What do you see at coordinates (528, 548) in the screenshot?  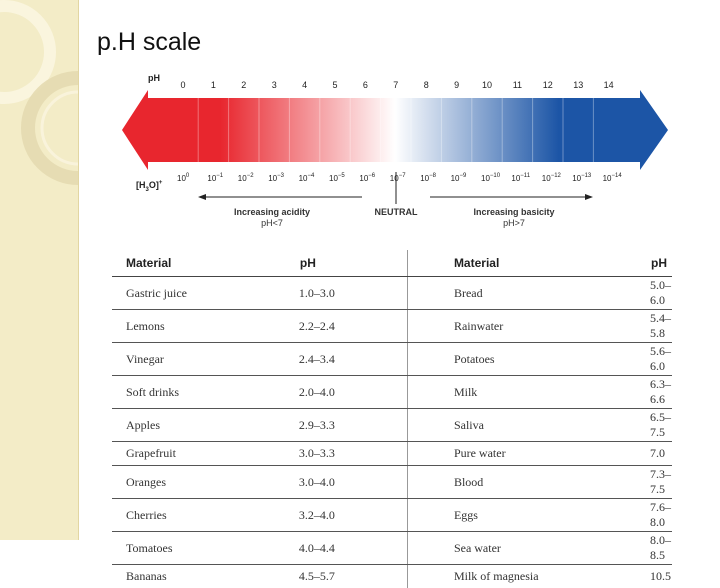 I see `material-right-cell: Sea water` at bounding box center [528, 548].